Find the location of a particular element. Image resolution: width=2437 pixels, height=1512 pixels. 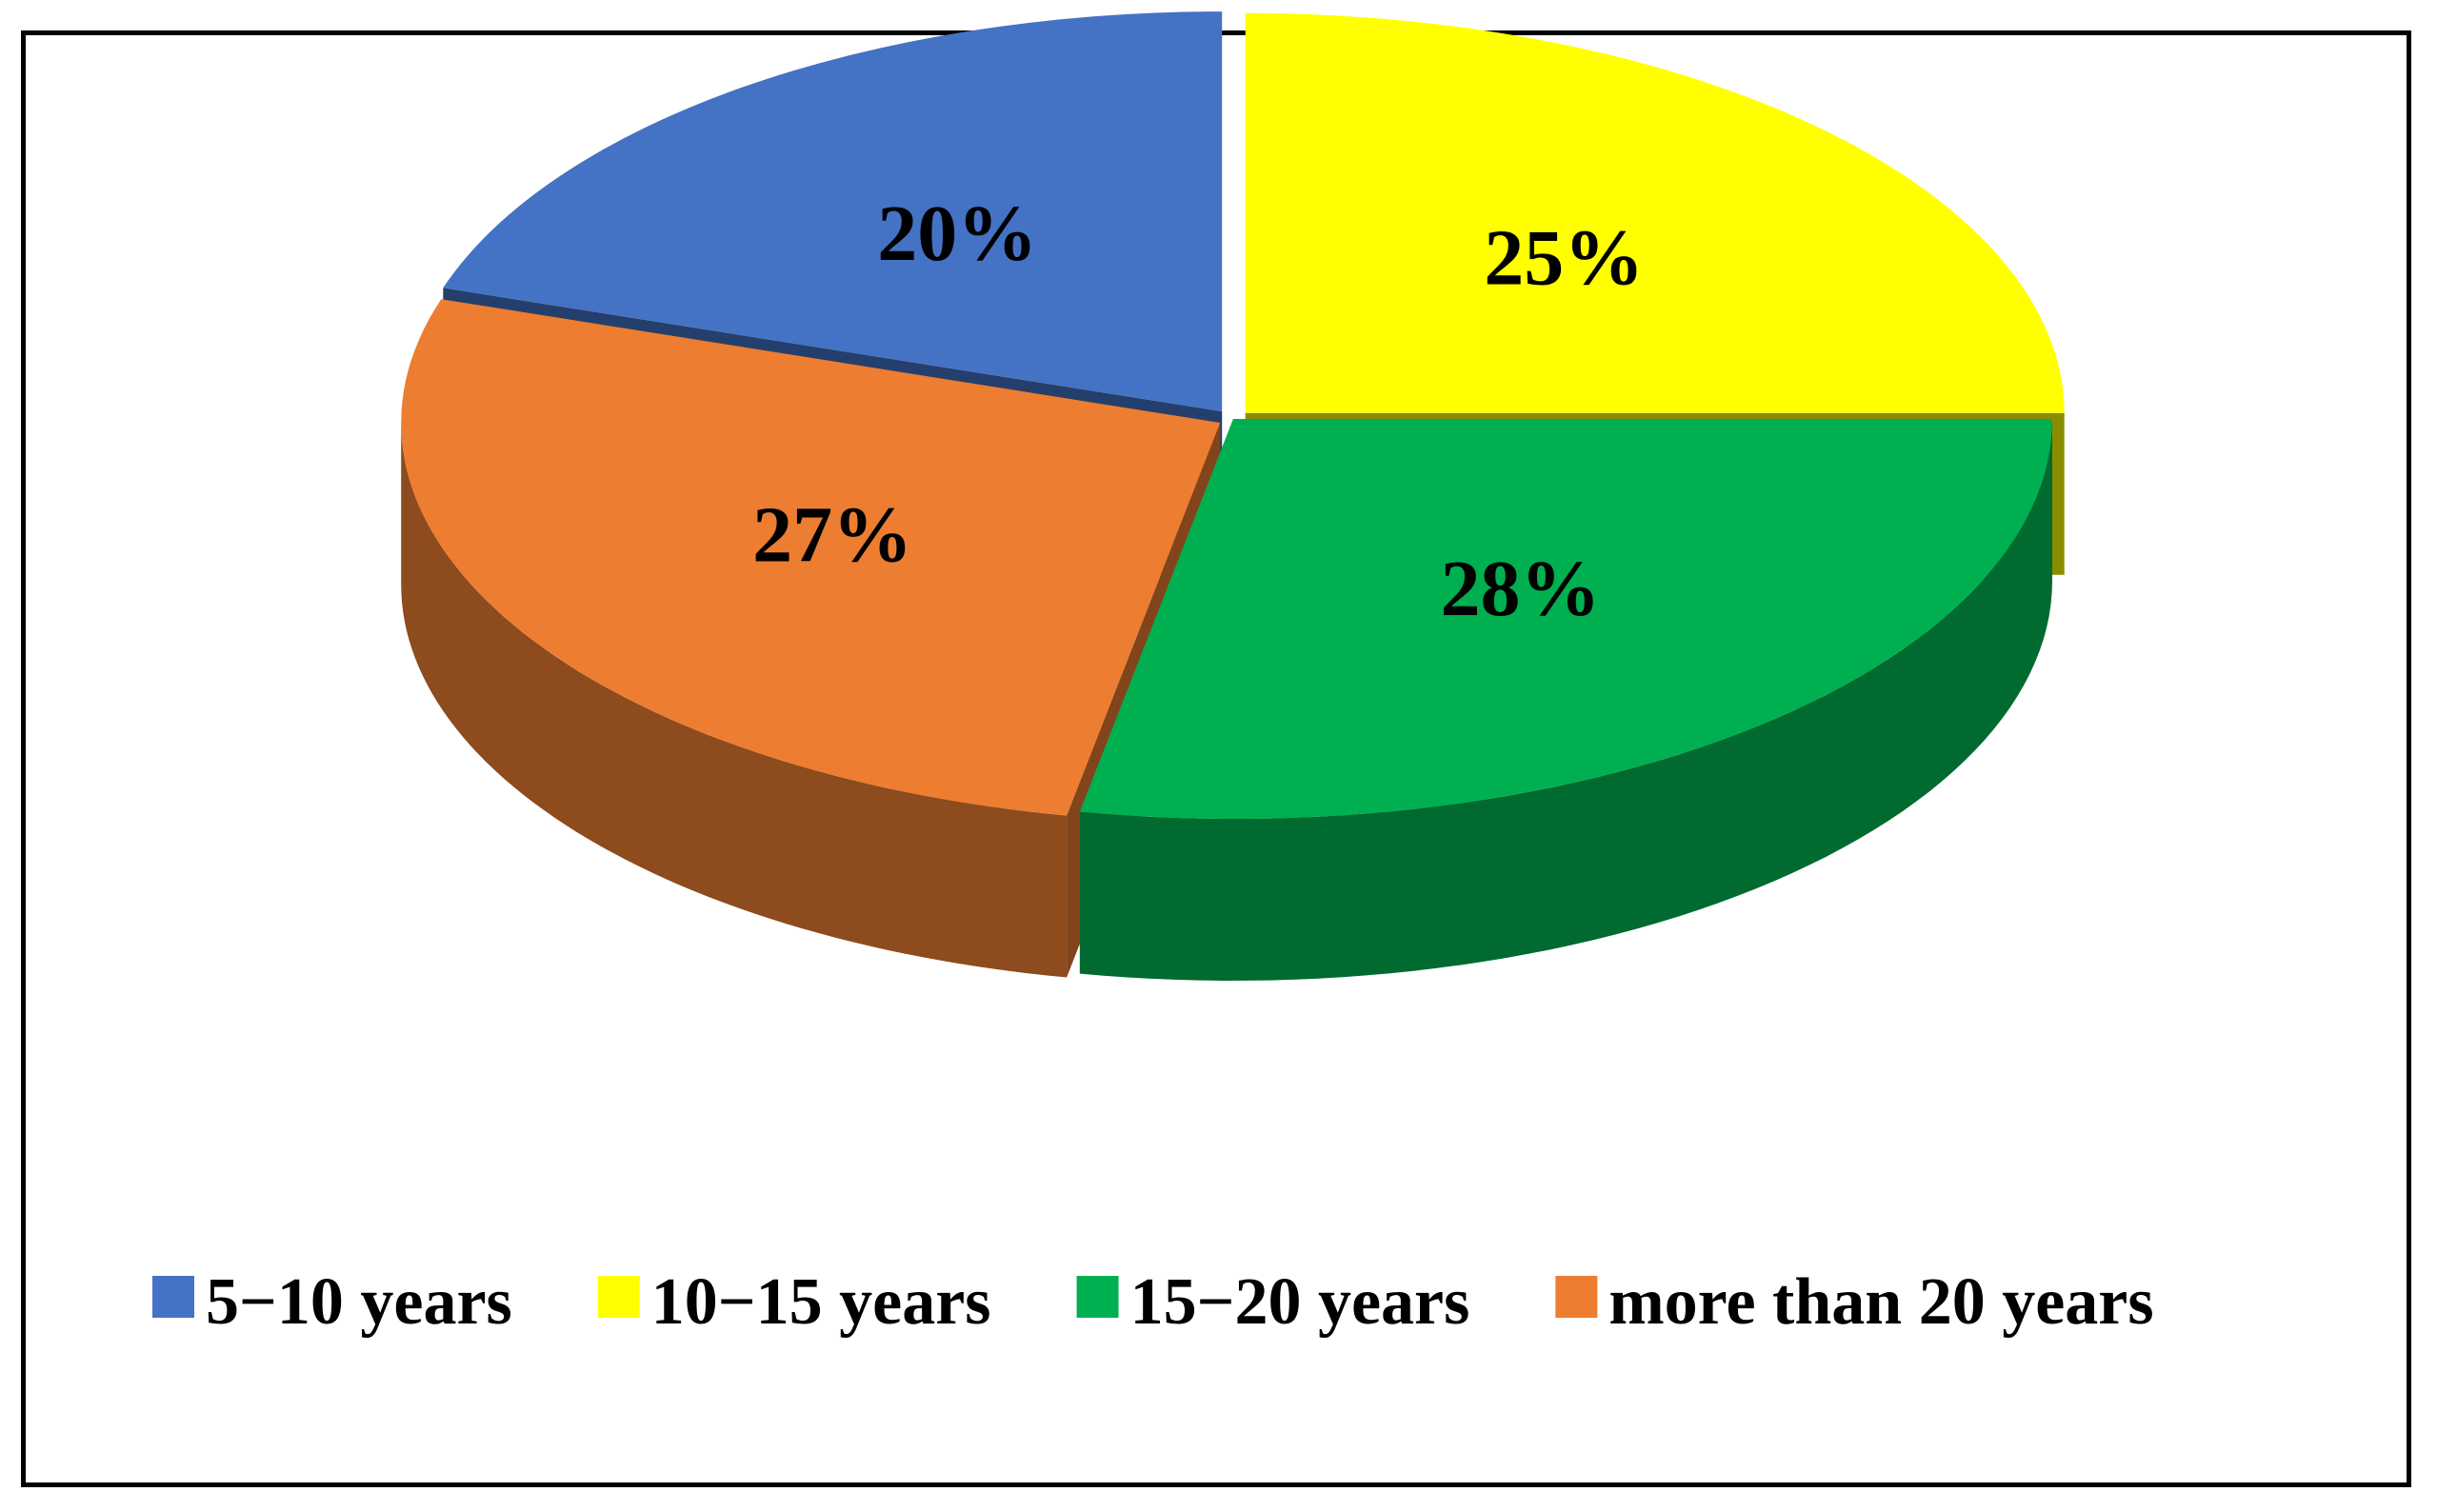

legend-label: 15−20 years is located at coordinates (1300, 1302).